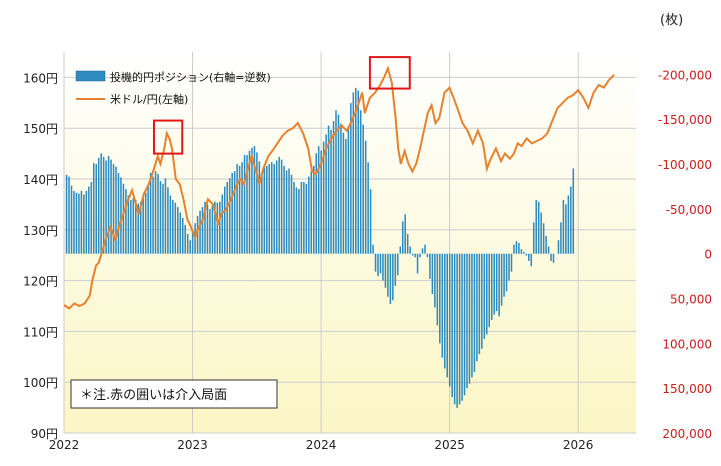 Image resolution: width=721 pixels, height=466 pixels. I want to click on x-tick-label: 2026, so click(578, 445).